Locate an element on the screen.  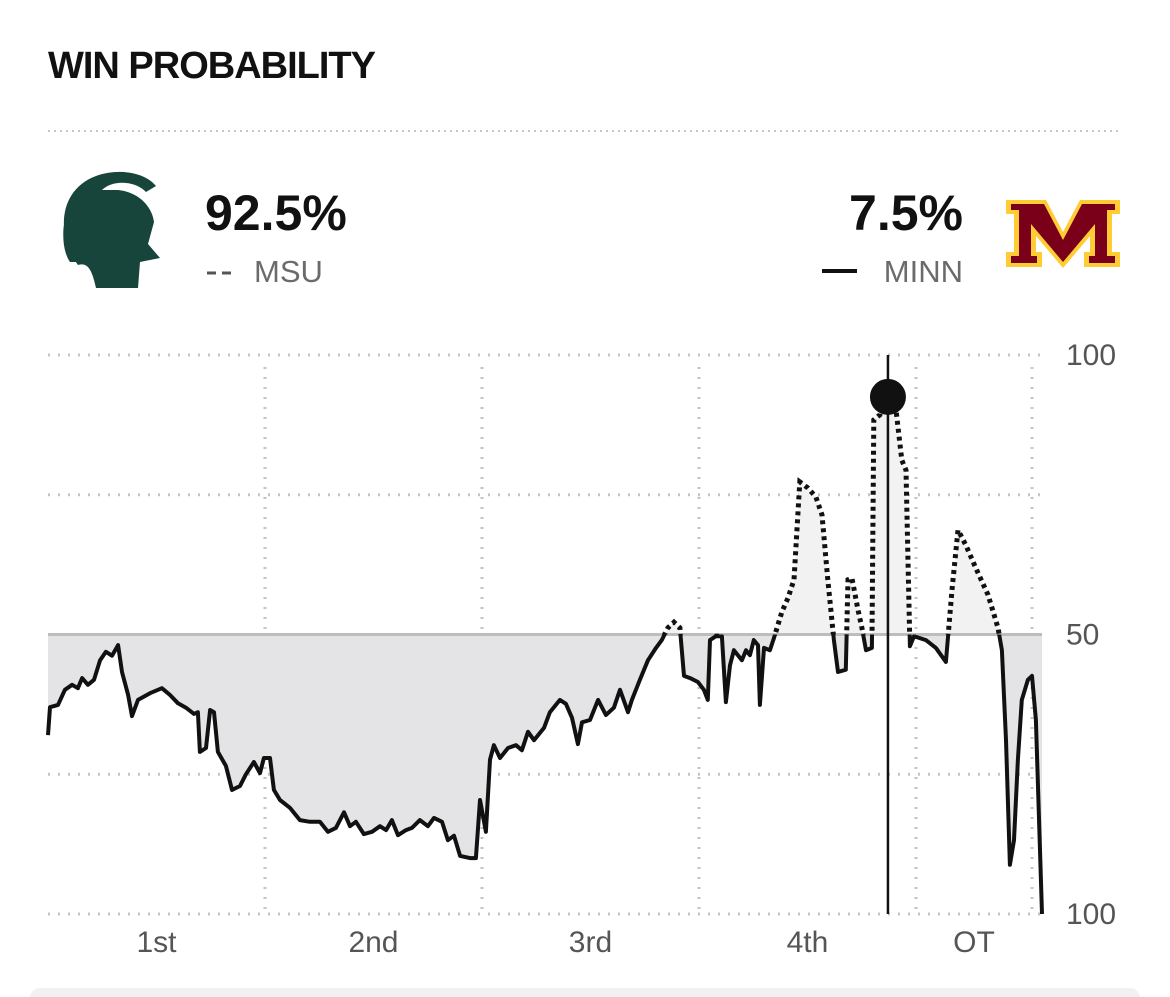
x-tick-label: 4th is located at coordinates (808, 942).